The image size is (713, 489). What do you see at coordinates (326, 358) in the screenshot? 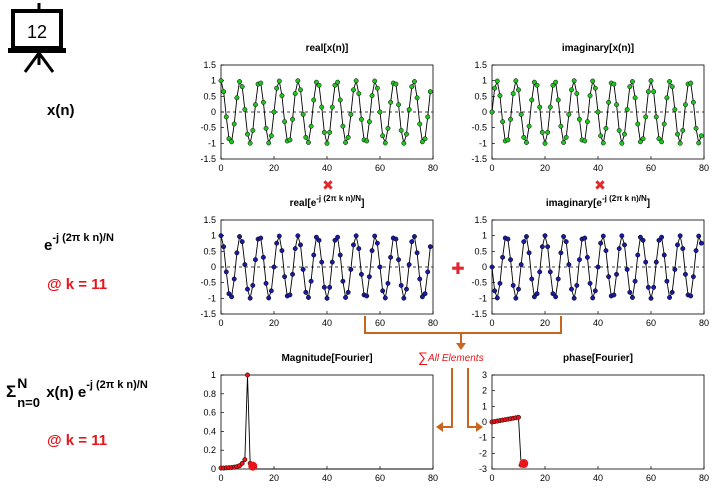
I see `chart-title: Magnitude[Fourier]` at bounding box center [326, 358].